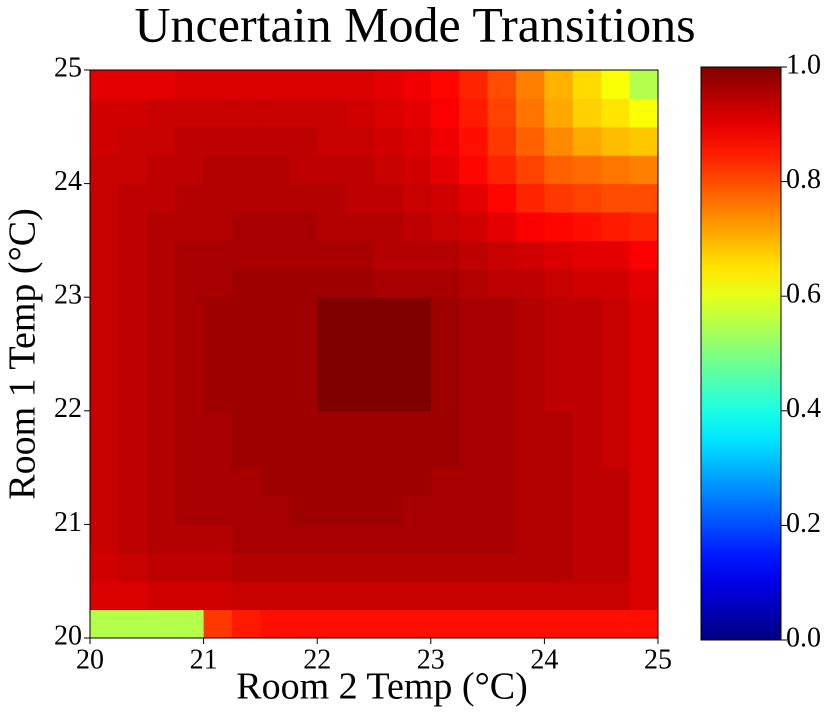 The image size is (831, 719). I want to click on colorbar-tick-label: 0.4, so click(803, 408).